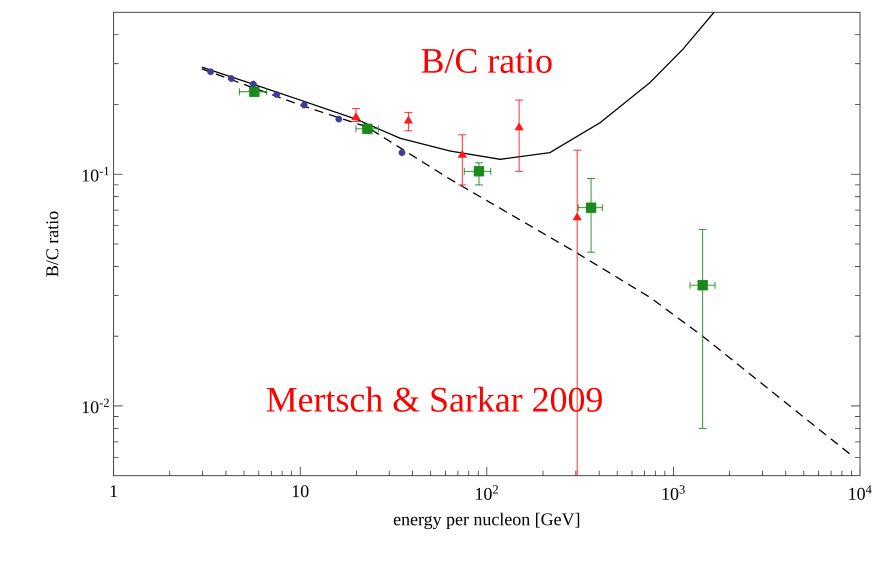 This screenshot has width=891, height=564. What do you see at coordinates (52, 244) in the screenshot?
I see `y-axis-title: B/C ratio` at bounding box center [52, 244].